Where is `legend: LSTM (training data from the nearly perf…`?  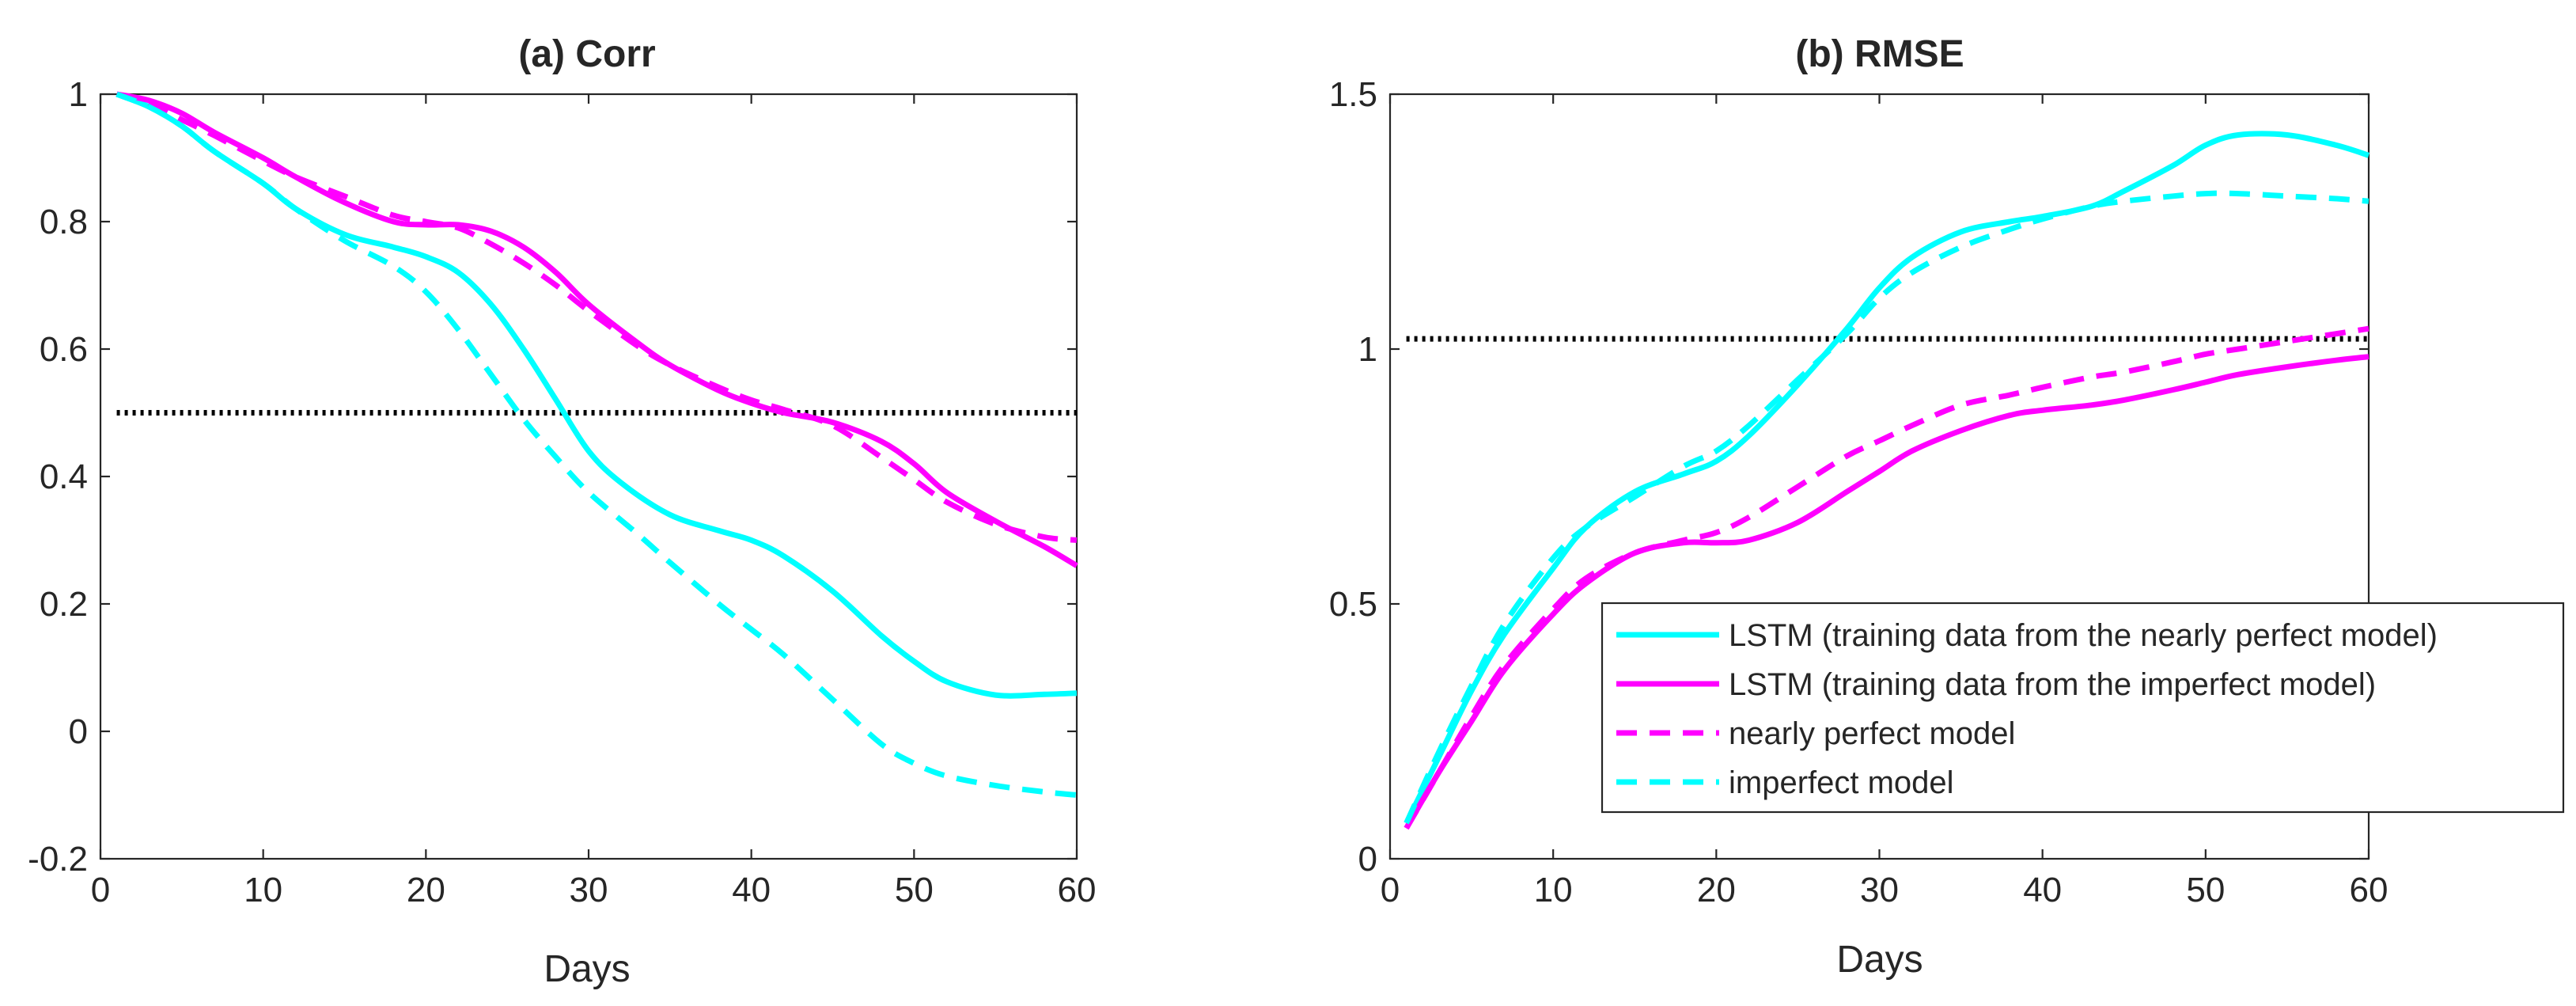
legend: LSTM (training data from the nearly perf… is located at coordinates (2083, 708).